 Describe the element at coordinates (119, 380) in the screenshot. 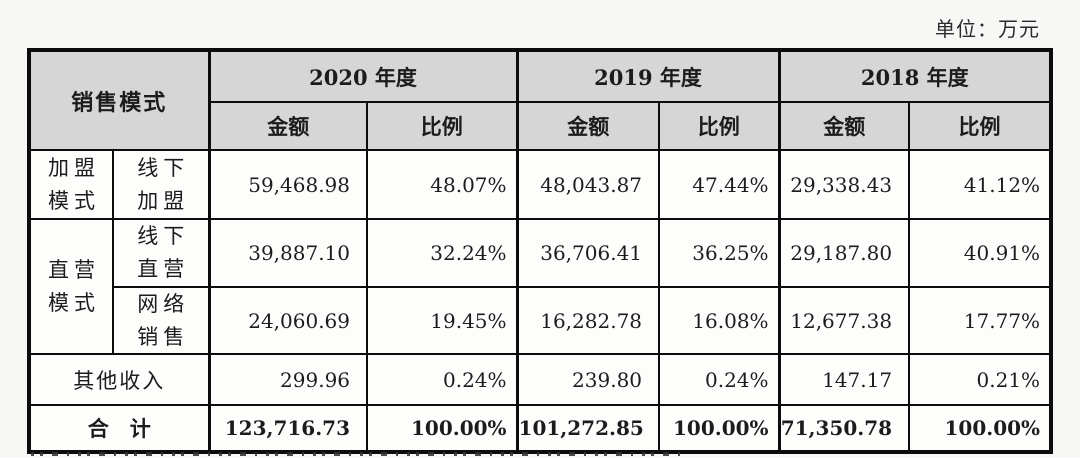

I see `label-other-income: 其他收入` at that location.